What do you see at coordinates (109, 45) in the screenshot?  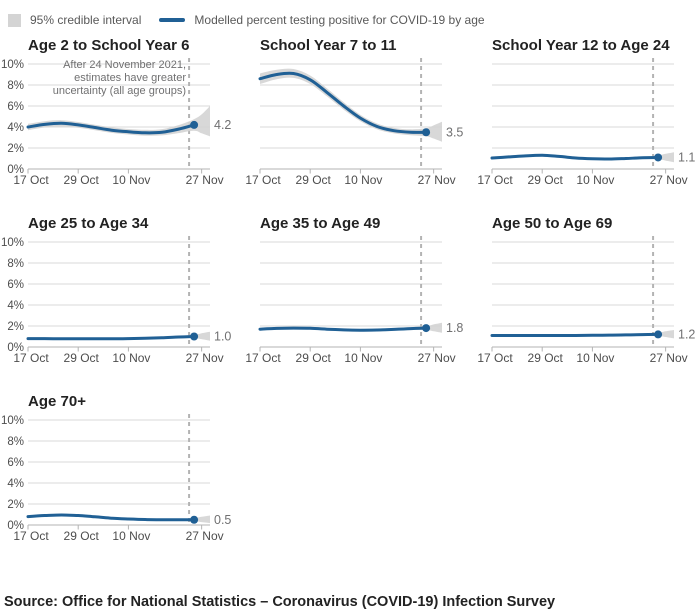 I see `chart-title: Age 2 to School Year 6` at bounding box center [109, 45].